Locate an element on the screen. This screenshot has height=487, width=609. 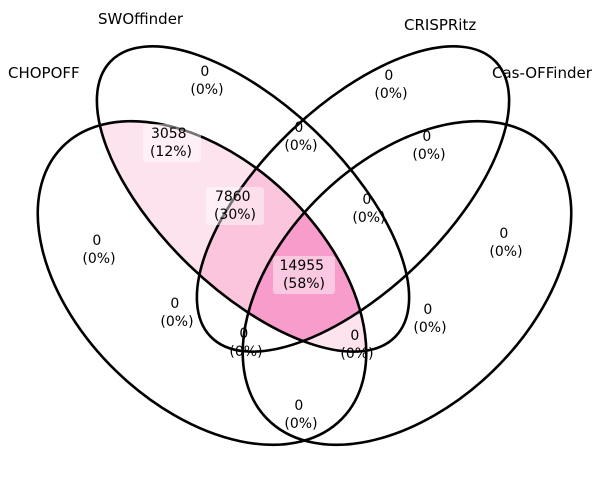
set-label-swoffinder: SWOffinder is located at coordinates (141, 19).